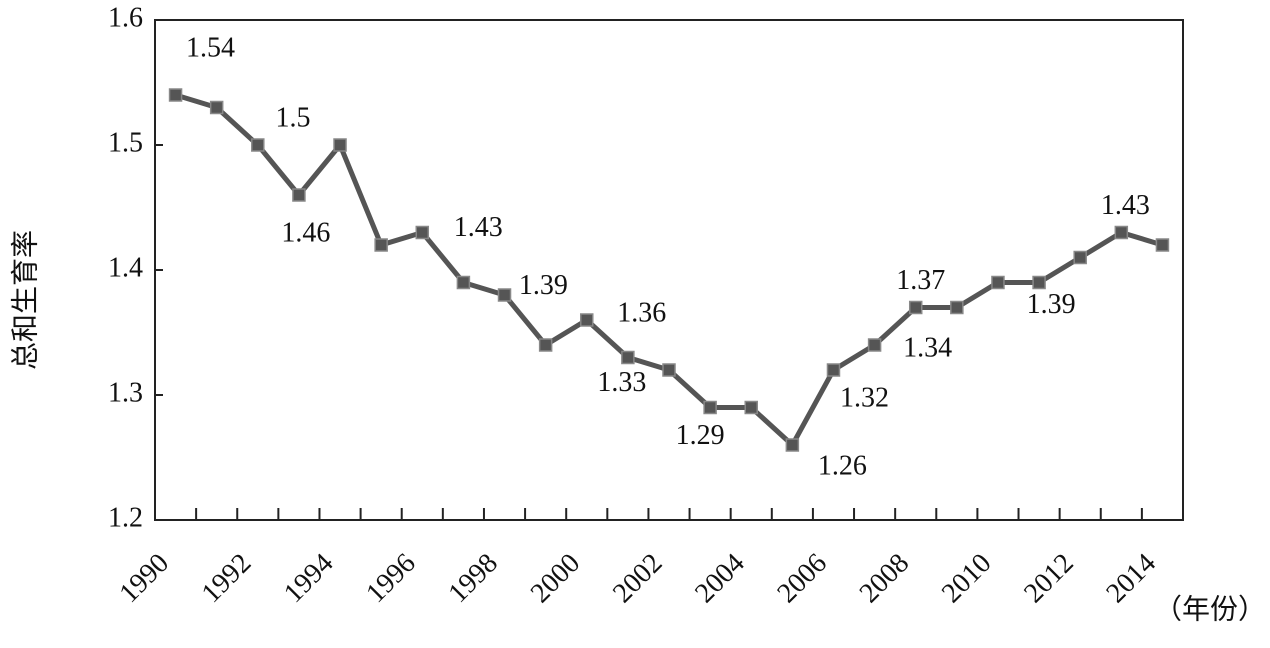  I want to click on data-label: 1.26, so click(842, 465).